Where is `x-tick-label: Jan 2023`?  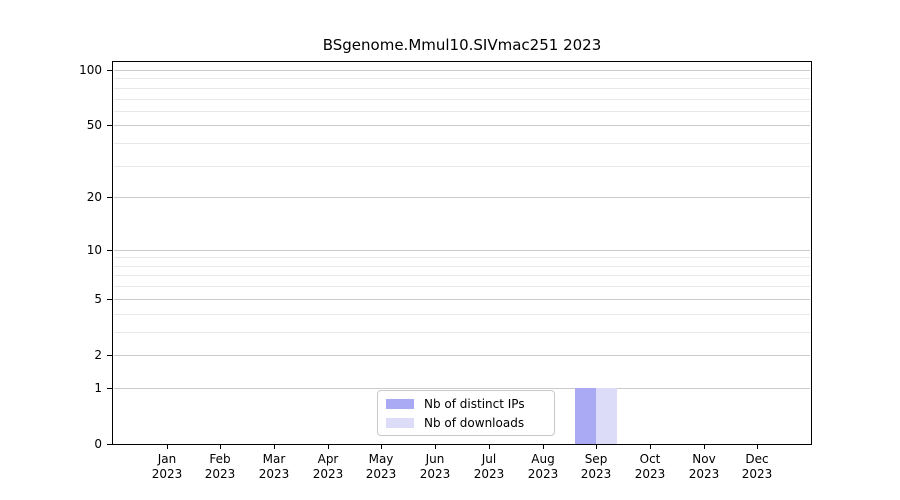
x-tick-label: Jan 2023 is located at coordinates (167, 466).